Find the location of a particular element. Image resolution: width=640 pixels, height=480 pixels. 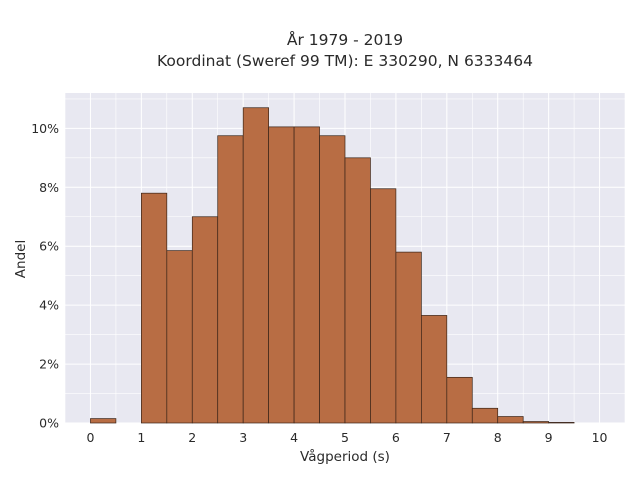

x-tick-label: 4 is located at coordinates (294, 437).